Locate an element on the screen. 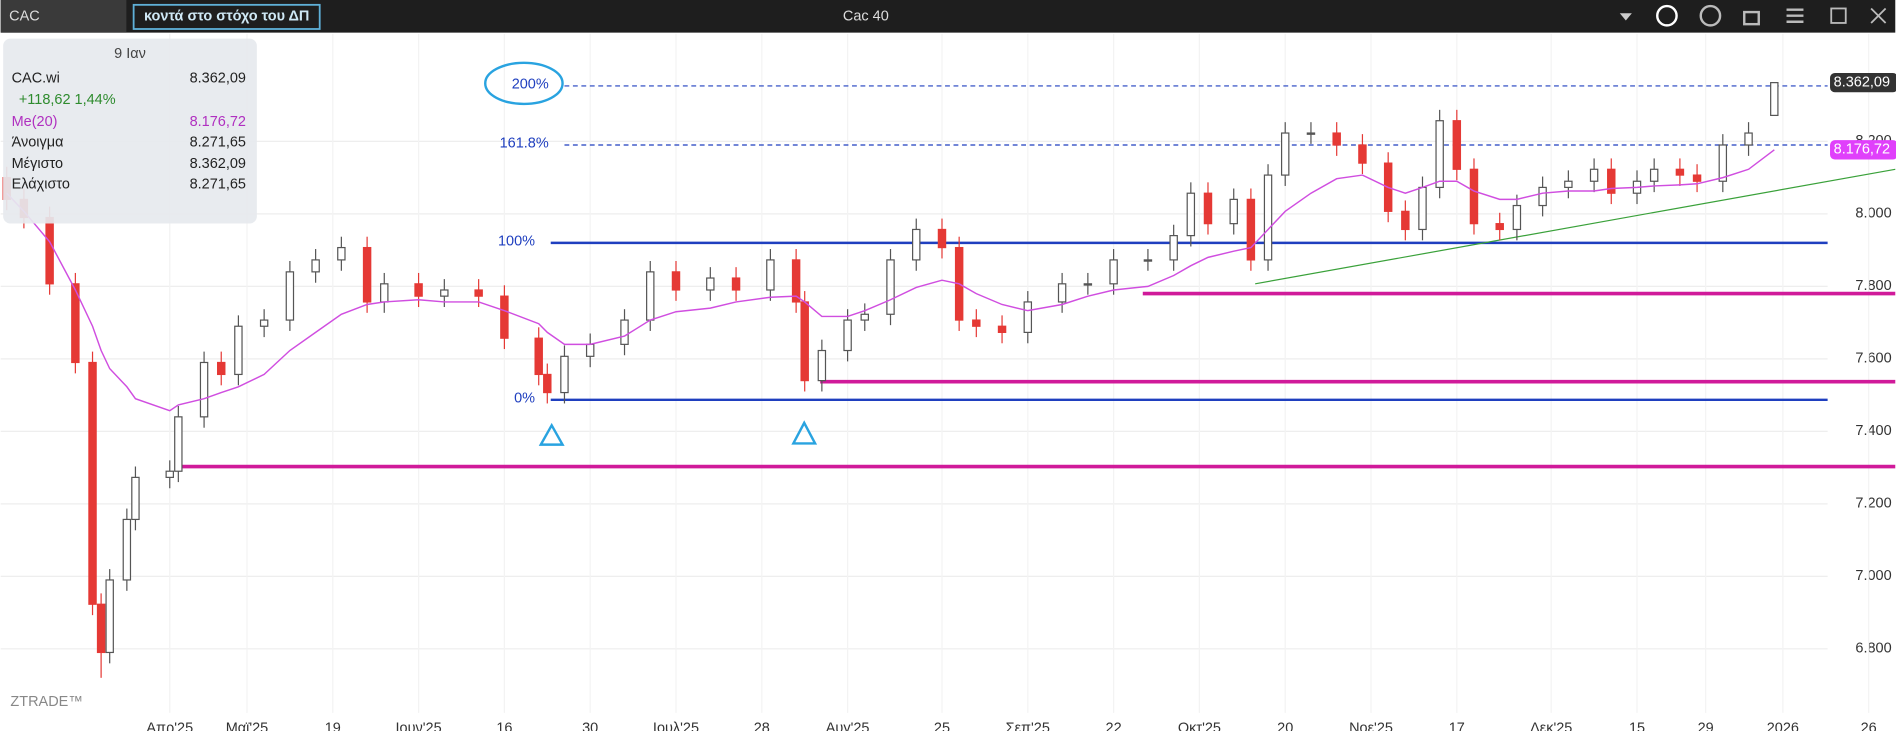 This screenshot has height=731, width=1896. info-value: 8.176,72 is located at coordinates (218, 122).